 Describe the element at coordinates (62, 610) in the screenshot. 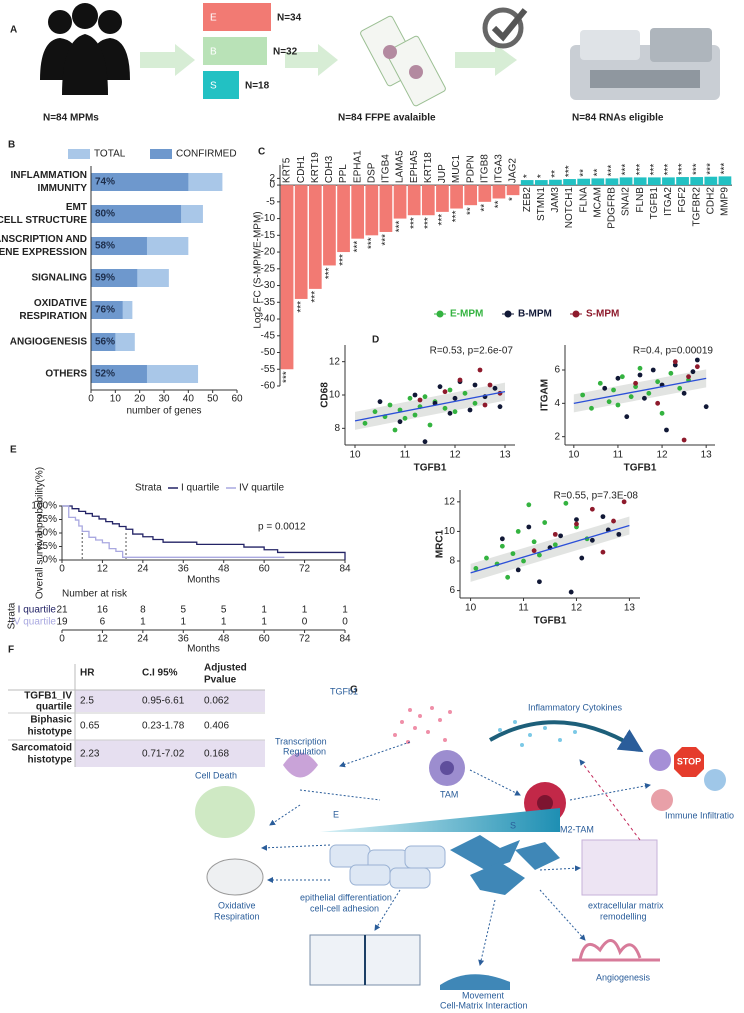

I see `risk-count: 21` at that location.